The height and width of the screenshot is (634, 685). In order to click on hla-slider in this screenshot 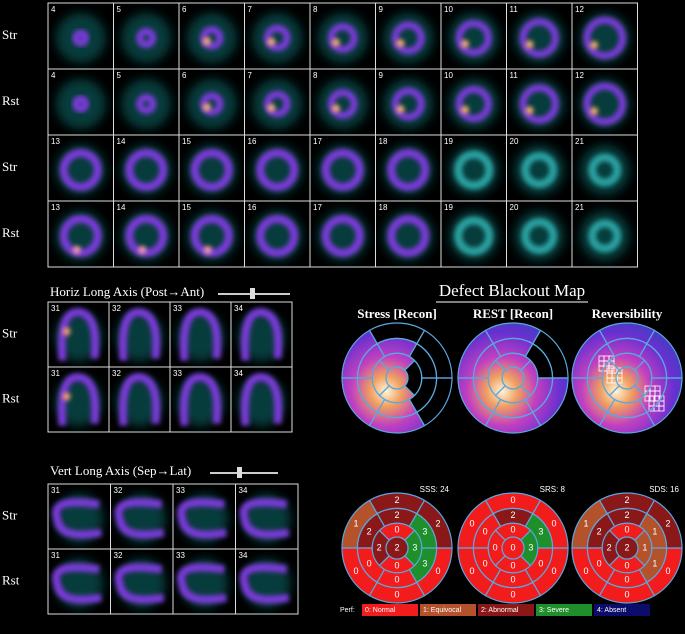, I will do `click(254, 293)`.